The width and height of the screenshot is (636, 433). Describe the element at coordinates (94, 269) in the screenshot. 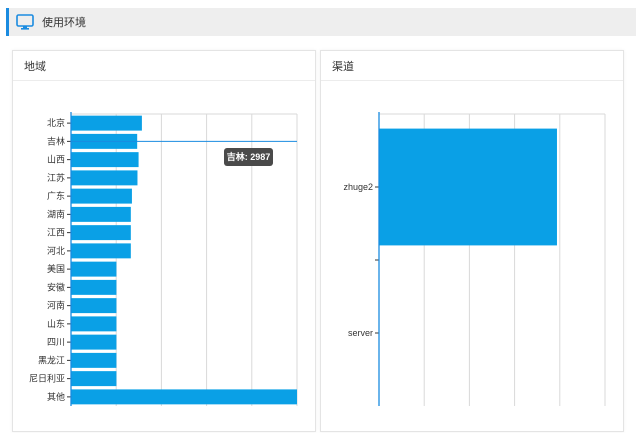

I see `bar-美国` at that location.